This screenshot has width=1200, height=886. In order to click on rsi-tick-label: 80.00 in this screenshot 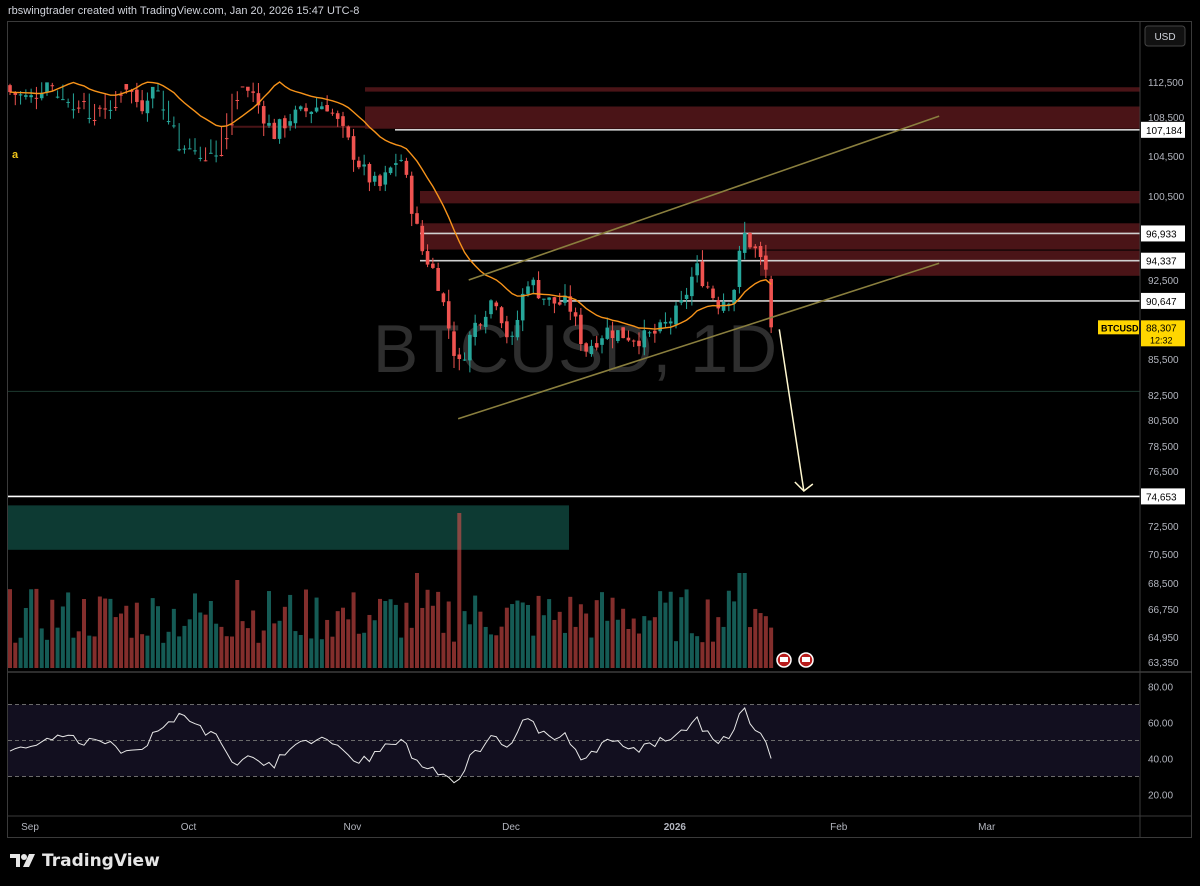, I will do `click(1160, 688)`.